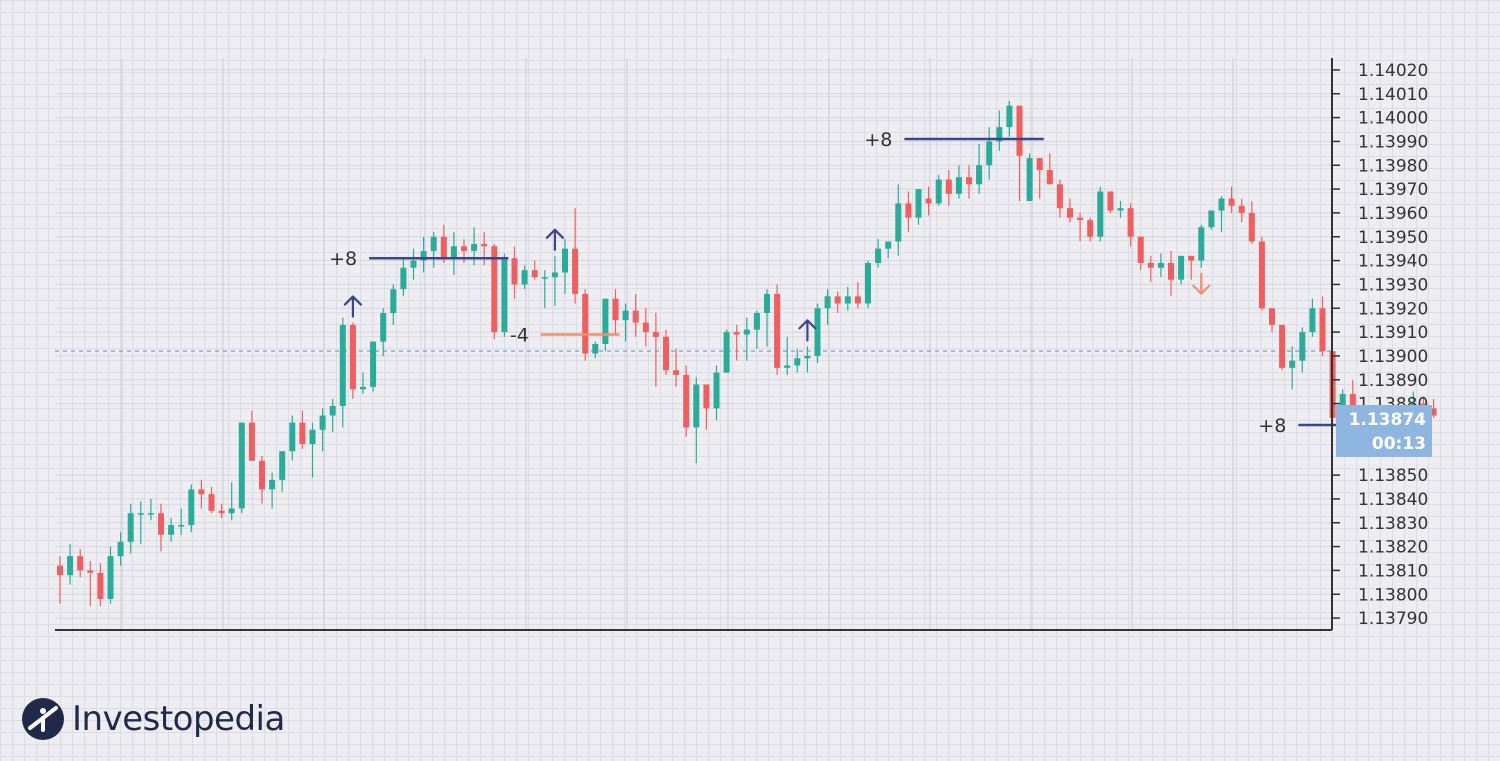 This screenshot has width=1500, height=761. Describe the element at coordinates (1393, 381) in the screenshot. I see `y-tick-label: 1.13890` at that location.